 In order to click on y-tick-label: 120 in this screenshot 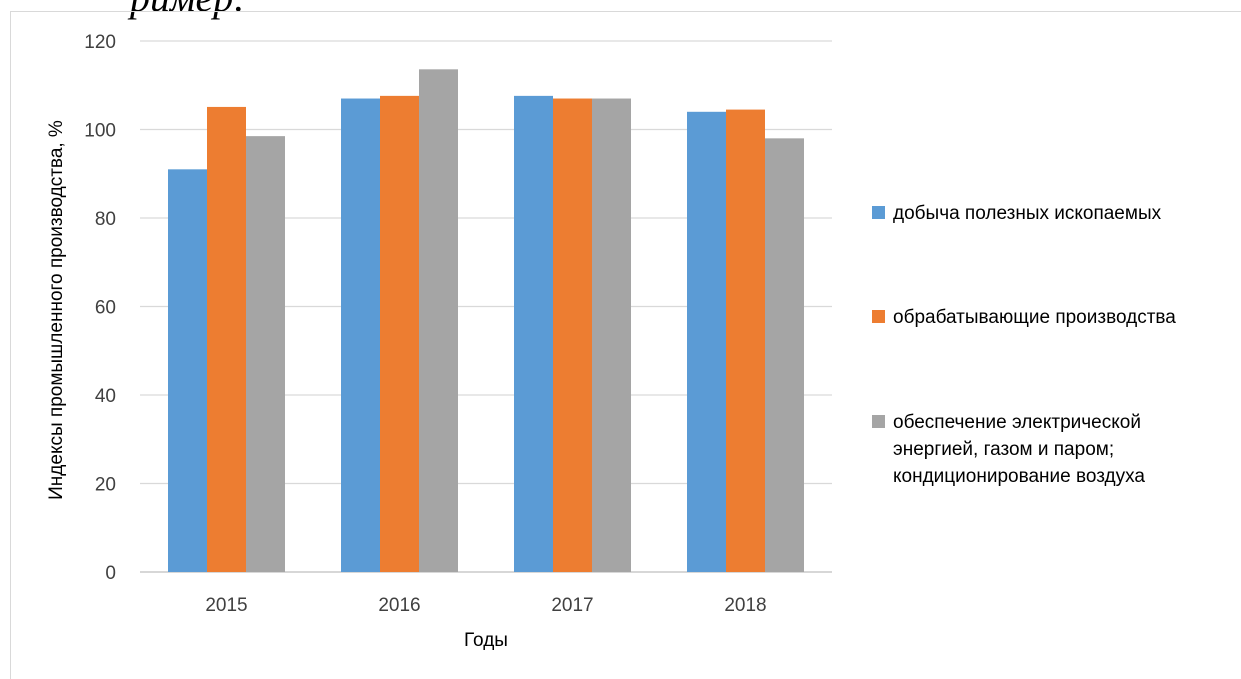, I will do `click(100, 42)`.